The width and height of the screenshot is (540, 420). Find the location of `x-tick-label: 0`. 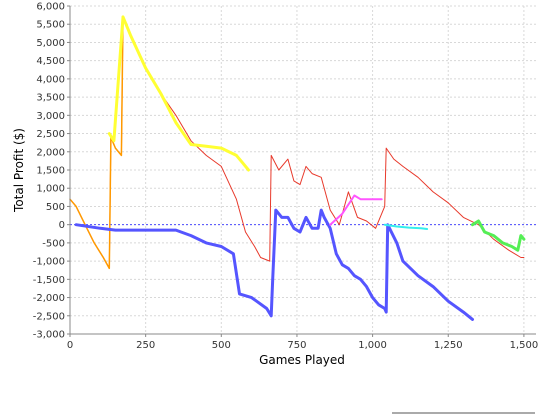

x-tick-label: 0 is located at coordinates (70, 345).